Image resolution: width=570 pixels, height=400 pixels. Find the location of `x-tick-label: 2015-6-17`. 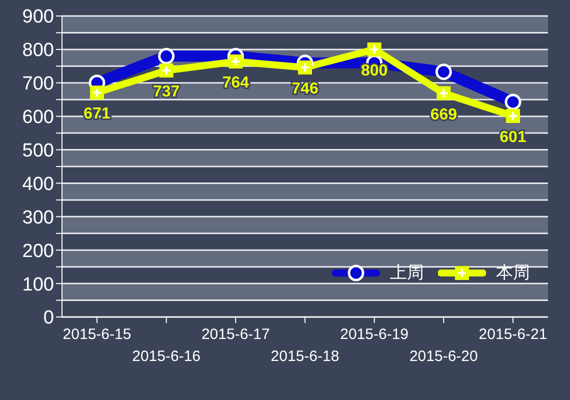

x-tick-label: 2015-6-17 is located at coordinates (235, 334).